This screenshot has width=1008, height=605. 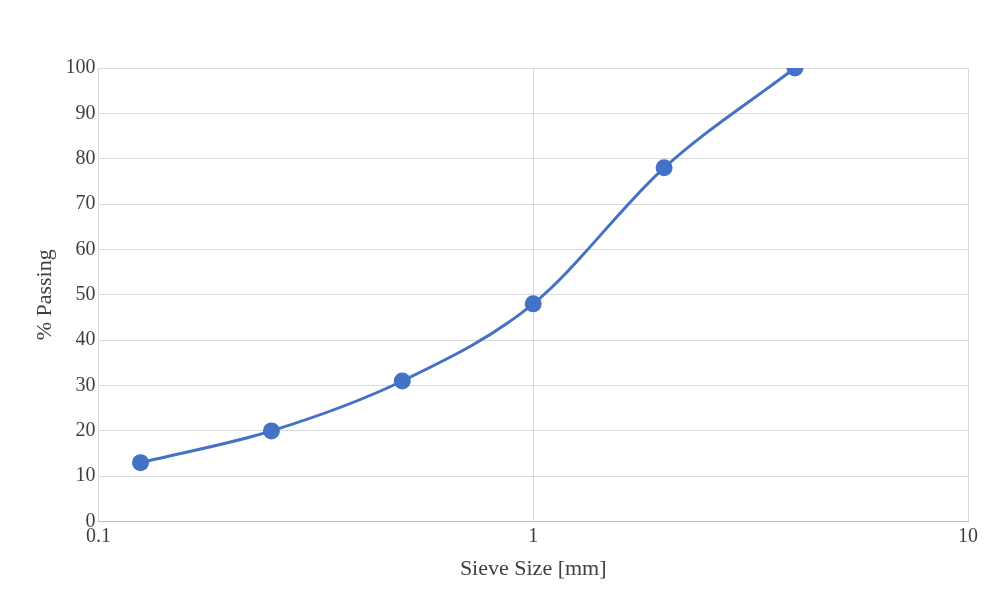 What do you see at coordinates (85, 293) in the screenshot?
I see `y-tick-label: 50` at bounding box center [85, 293].